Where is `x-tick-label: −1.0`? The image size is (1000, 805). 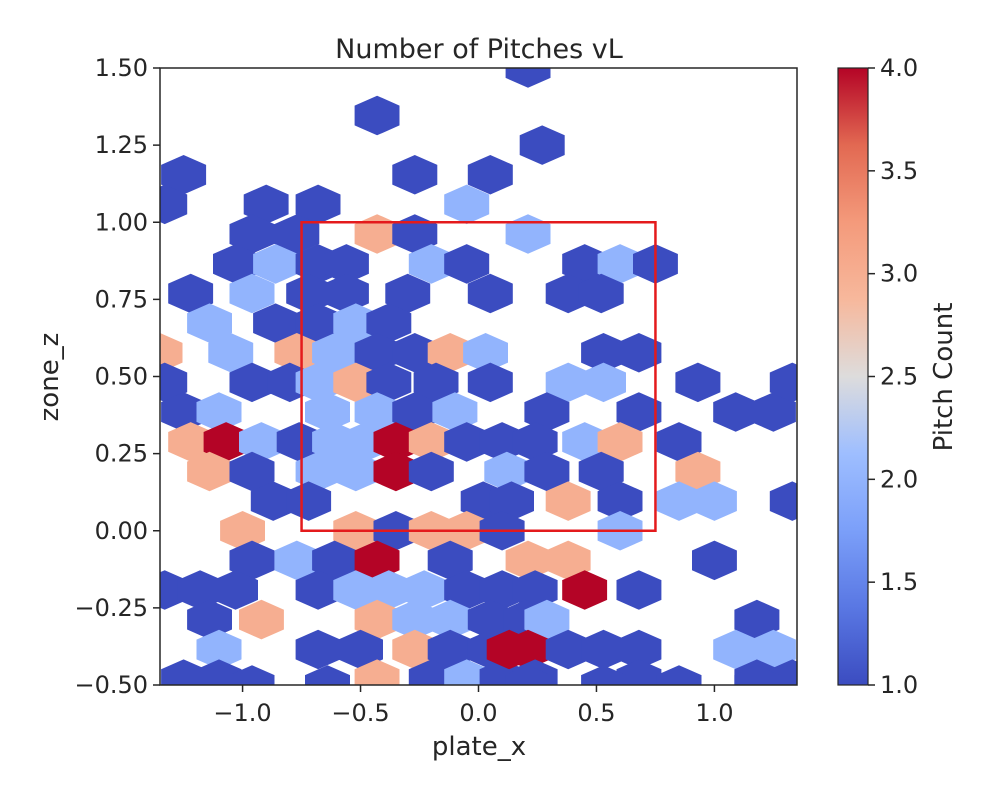
x-tick-label: −1.0 is located at coordinates (242, 713).